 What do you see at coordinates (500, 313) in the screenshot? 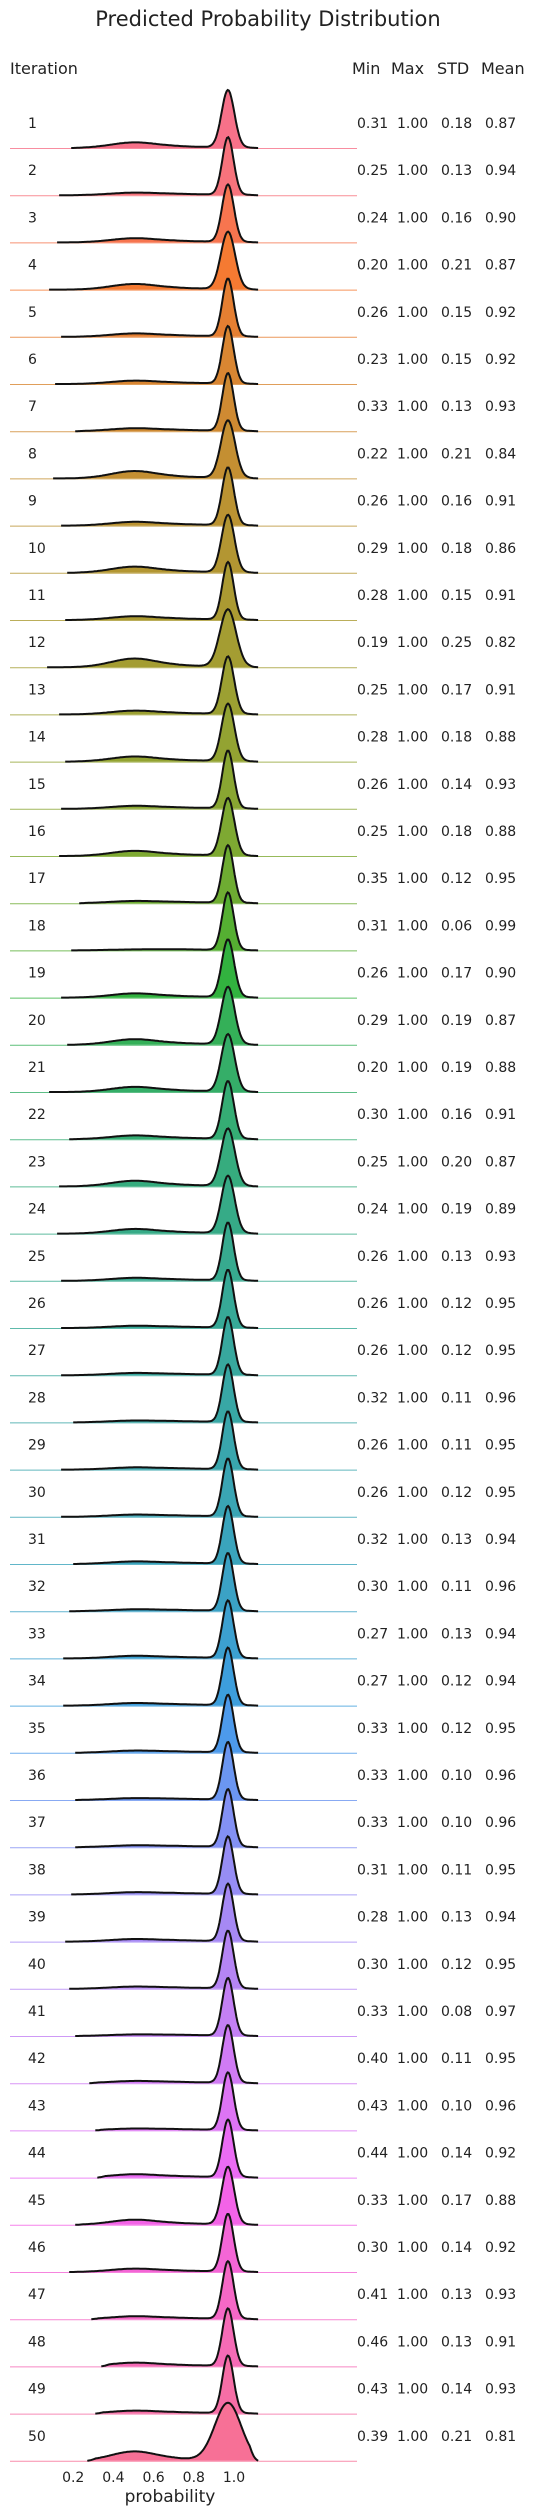
I see `mean-value: 0.92` at bounding box center [500, 313].